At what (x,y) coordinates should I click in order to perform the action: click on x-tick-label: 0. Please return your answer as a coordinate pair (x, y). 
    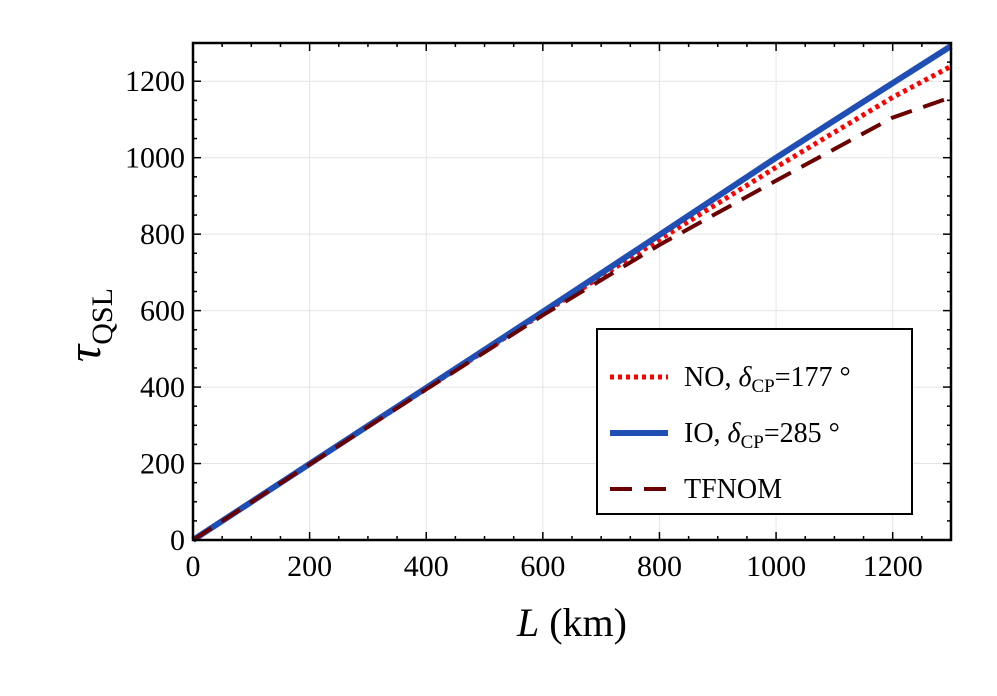
    Looking at the image, I should click on (193, 566).